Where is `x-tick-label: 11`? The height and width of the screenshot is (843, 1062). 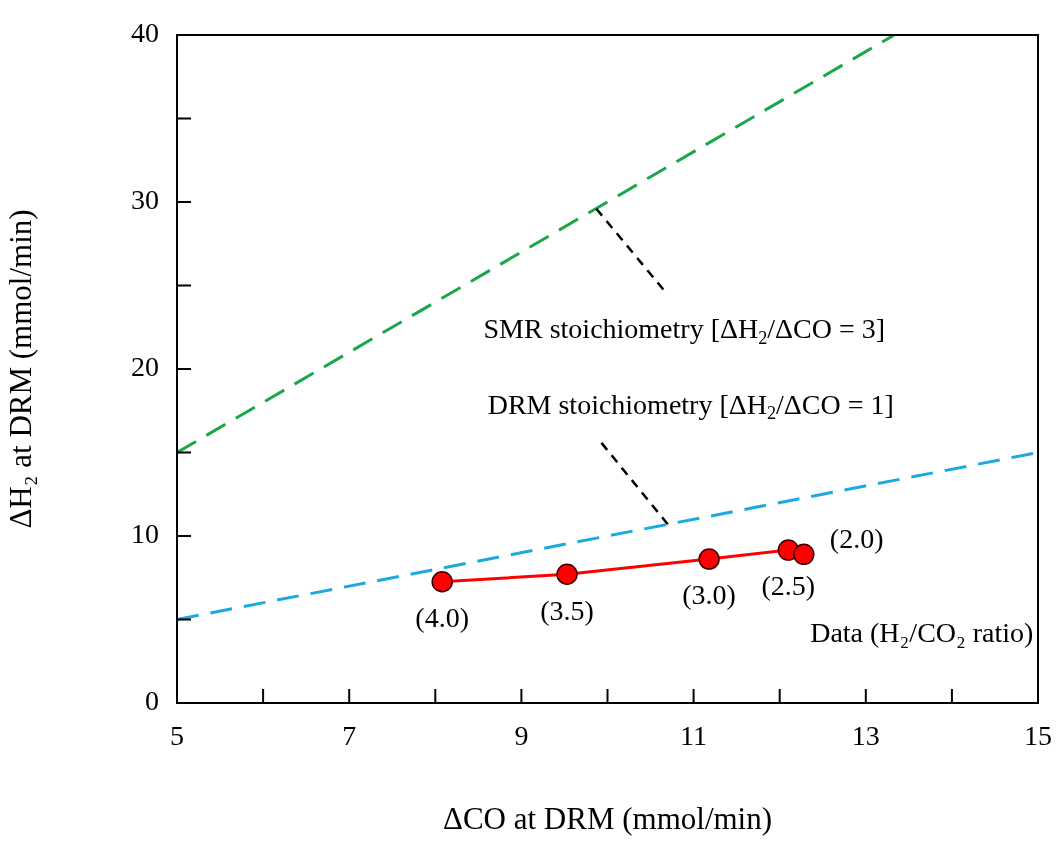 x-tick-label: 11 is located at coordinates (694, 736).